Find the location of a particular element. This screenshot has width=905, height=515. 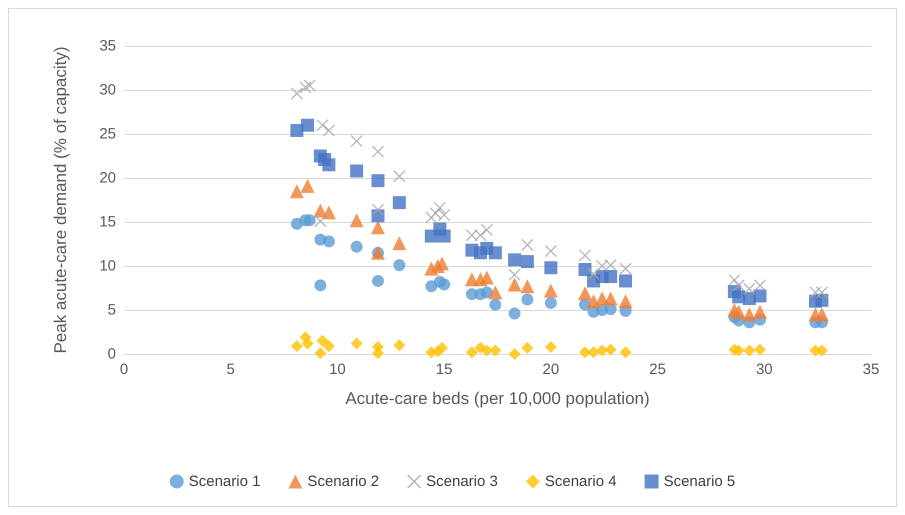

x-tick-label: 20 is located at coordinates (551, 369).